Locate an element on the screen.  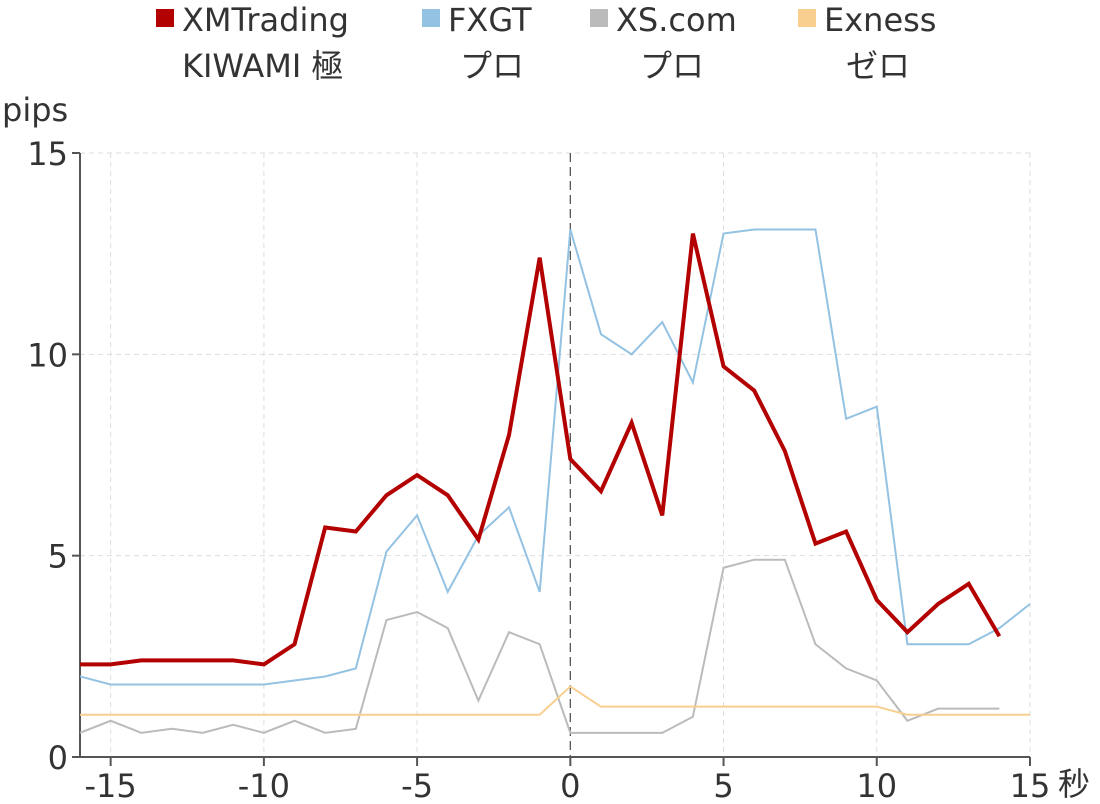
x-tick-label: 0 is located at coordinates (570, 785).